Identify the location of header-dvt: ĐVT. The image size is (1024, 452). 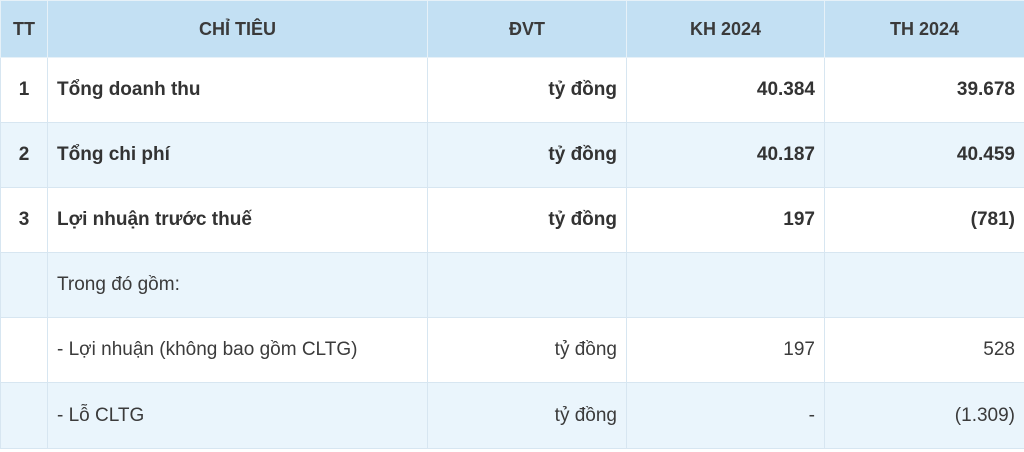
(527, 29).